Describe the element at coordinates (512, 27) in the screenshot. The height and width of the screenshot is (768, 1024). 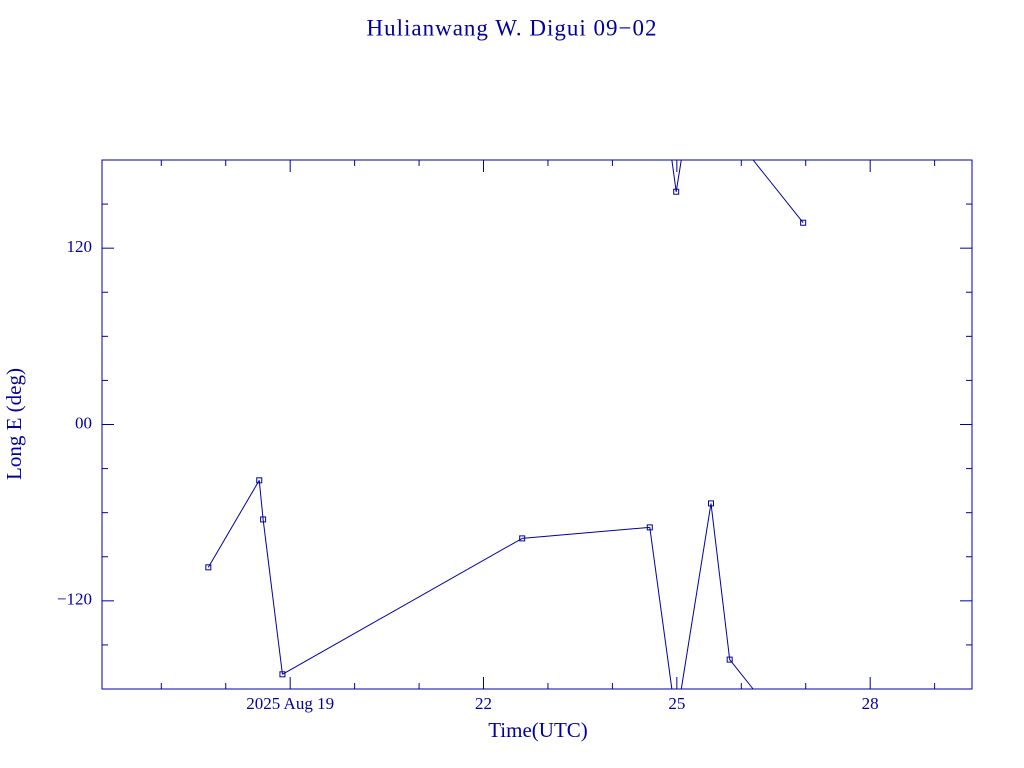
I see `chart-title: Hulianwang W. Digui 09−02` at that location.